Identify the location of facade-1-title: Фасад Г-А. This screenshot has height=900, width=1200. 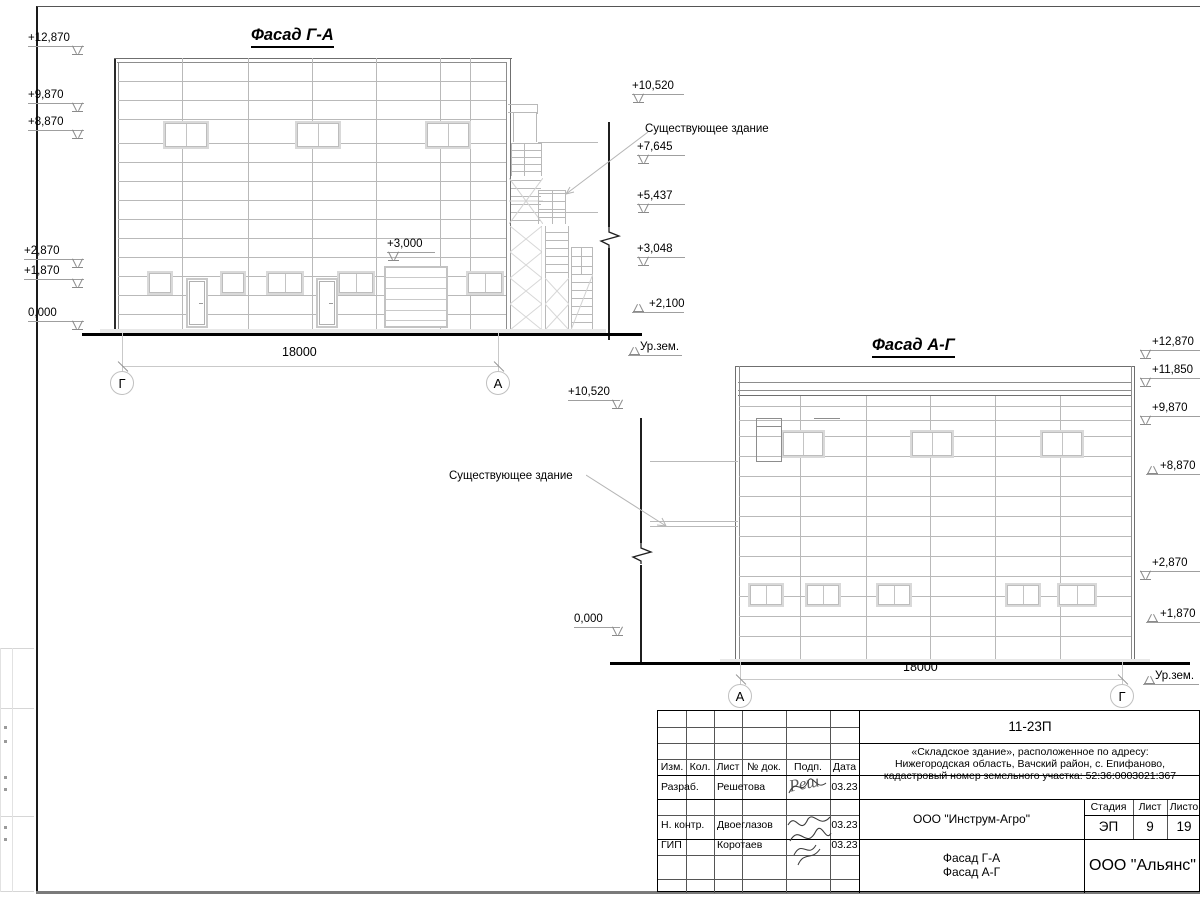
(292, 37).